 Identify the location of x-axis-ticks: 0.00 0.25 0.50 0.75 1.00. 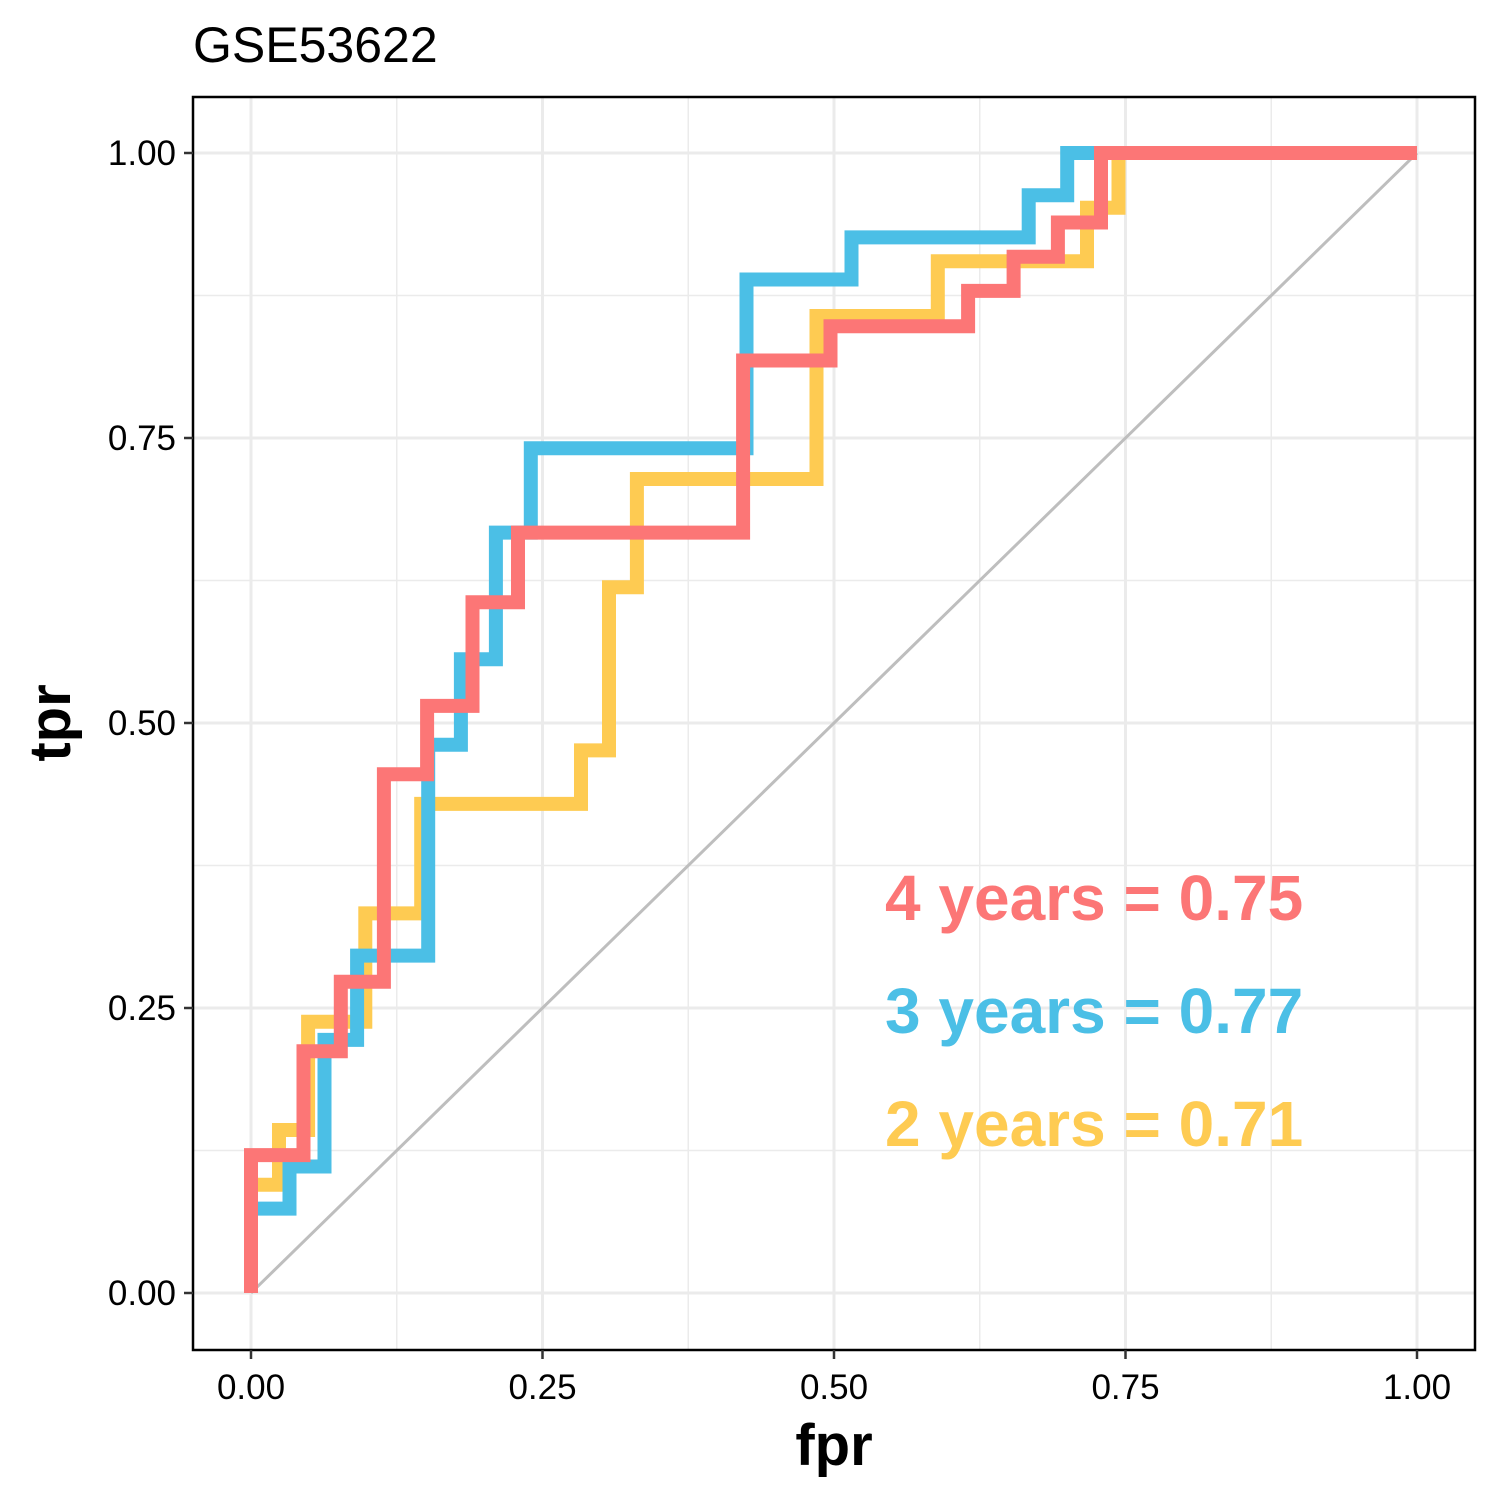
(834, 1378).